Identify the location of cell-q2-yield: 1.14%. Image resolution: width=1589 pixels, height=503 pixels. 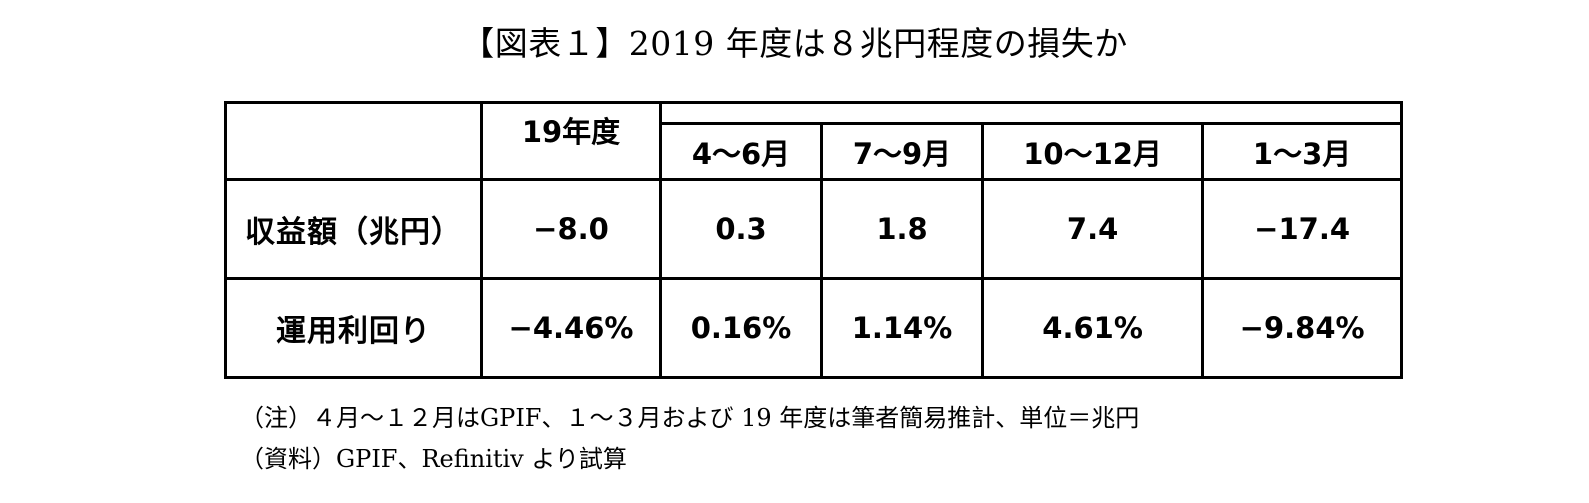
(902, 328).